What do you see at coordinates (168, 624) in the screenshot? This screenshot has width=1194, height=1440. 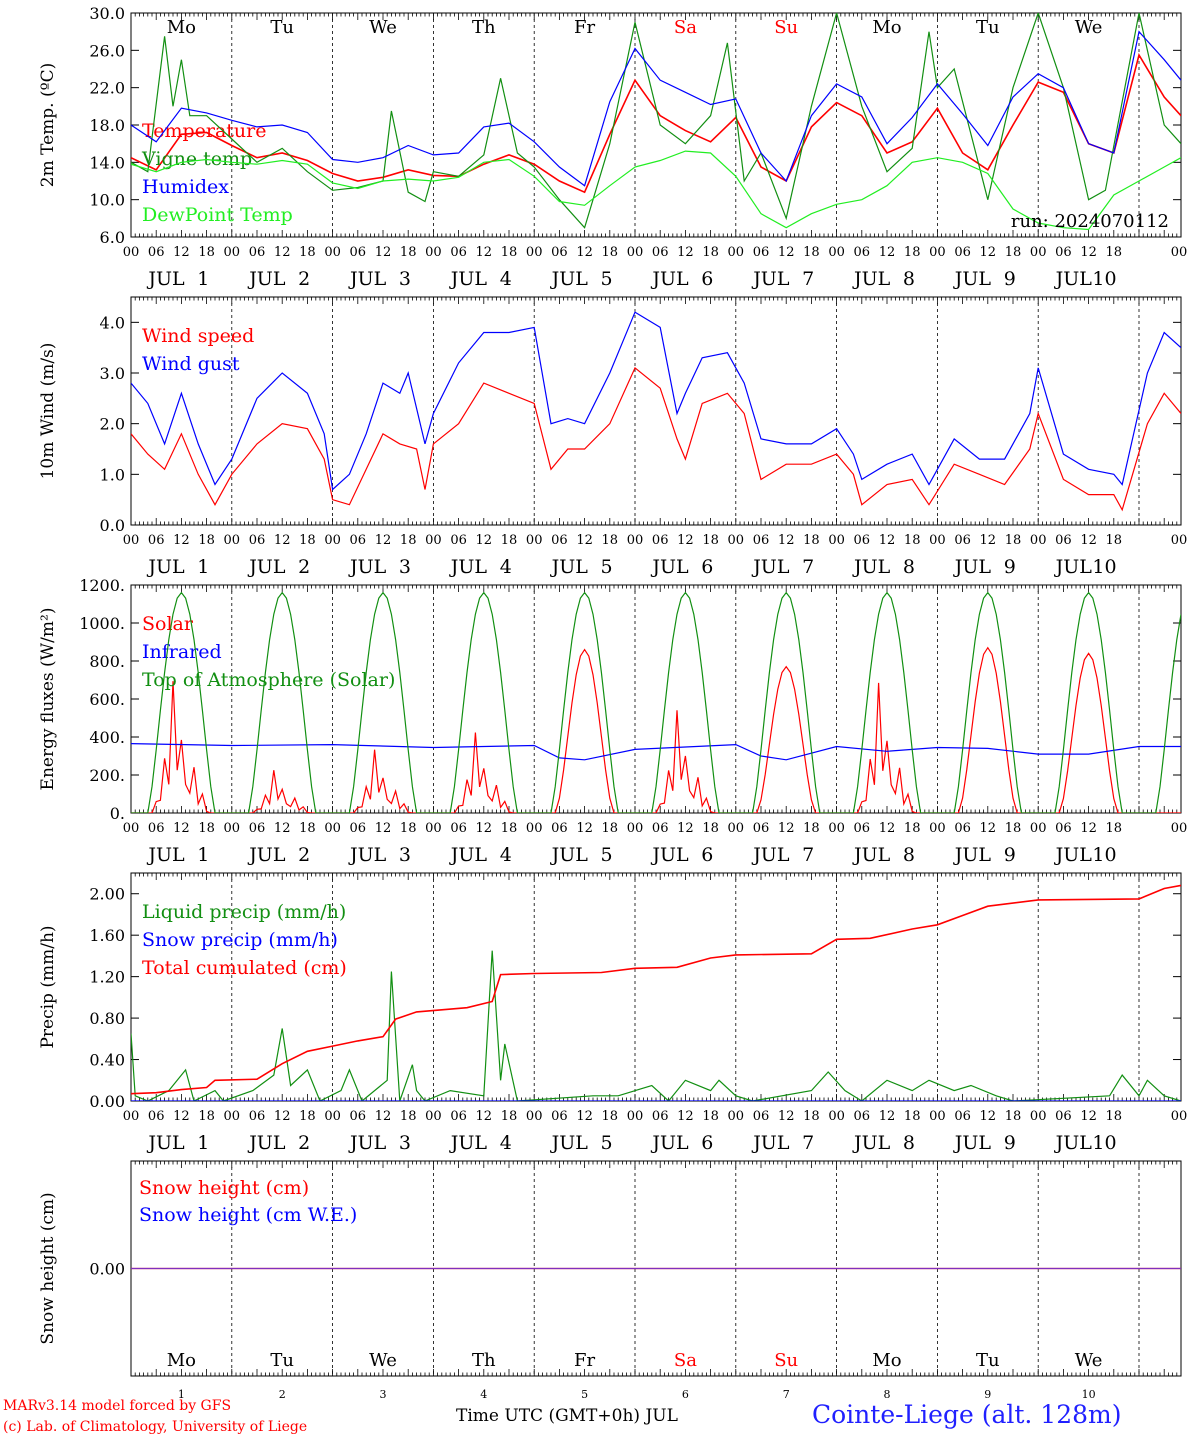 I see `legend-entry: Solar` at bounding box center [168, 624].